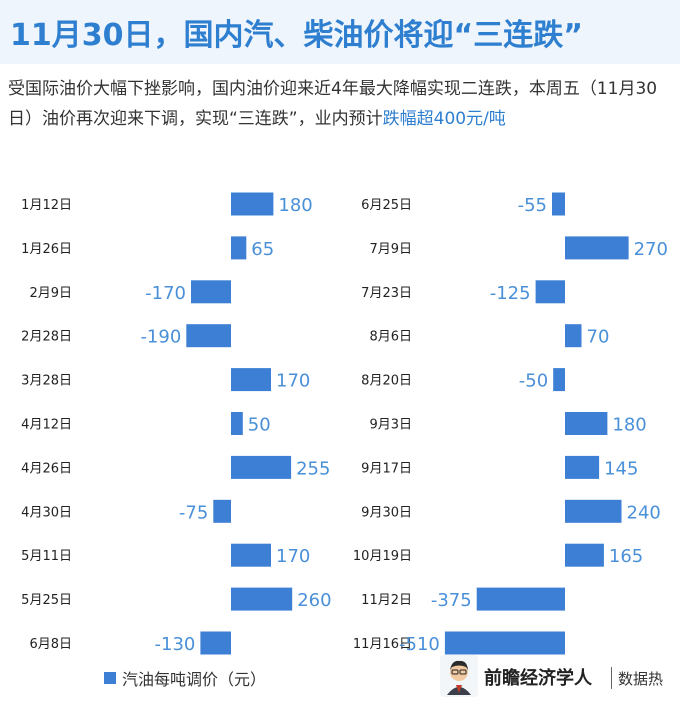 This screenshot has width=680, height=709. Describe the element at coordinates (262, 249) in the screenshot. I see `value-label: 65` at that location.